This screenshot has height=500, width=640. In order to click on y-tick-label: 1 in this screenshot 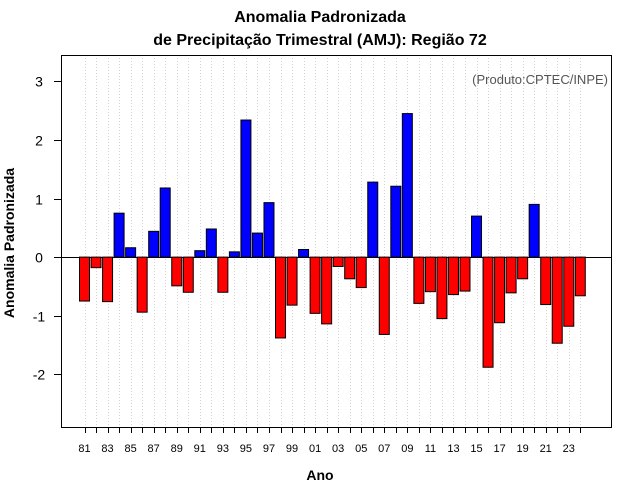, I will do `click(39, 200)`.